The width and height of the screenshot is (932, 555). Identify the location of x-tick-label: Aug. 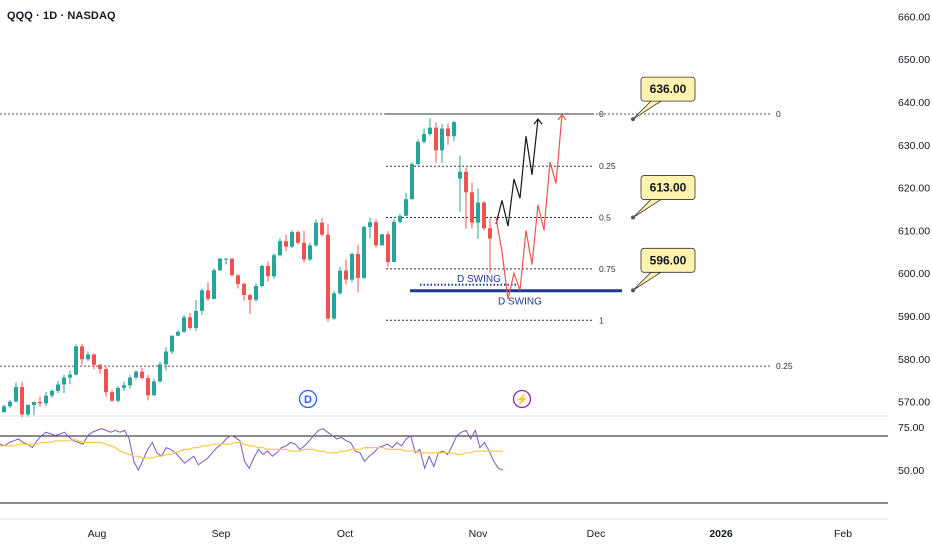
(97, 534).